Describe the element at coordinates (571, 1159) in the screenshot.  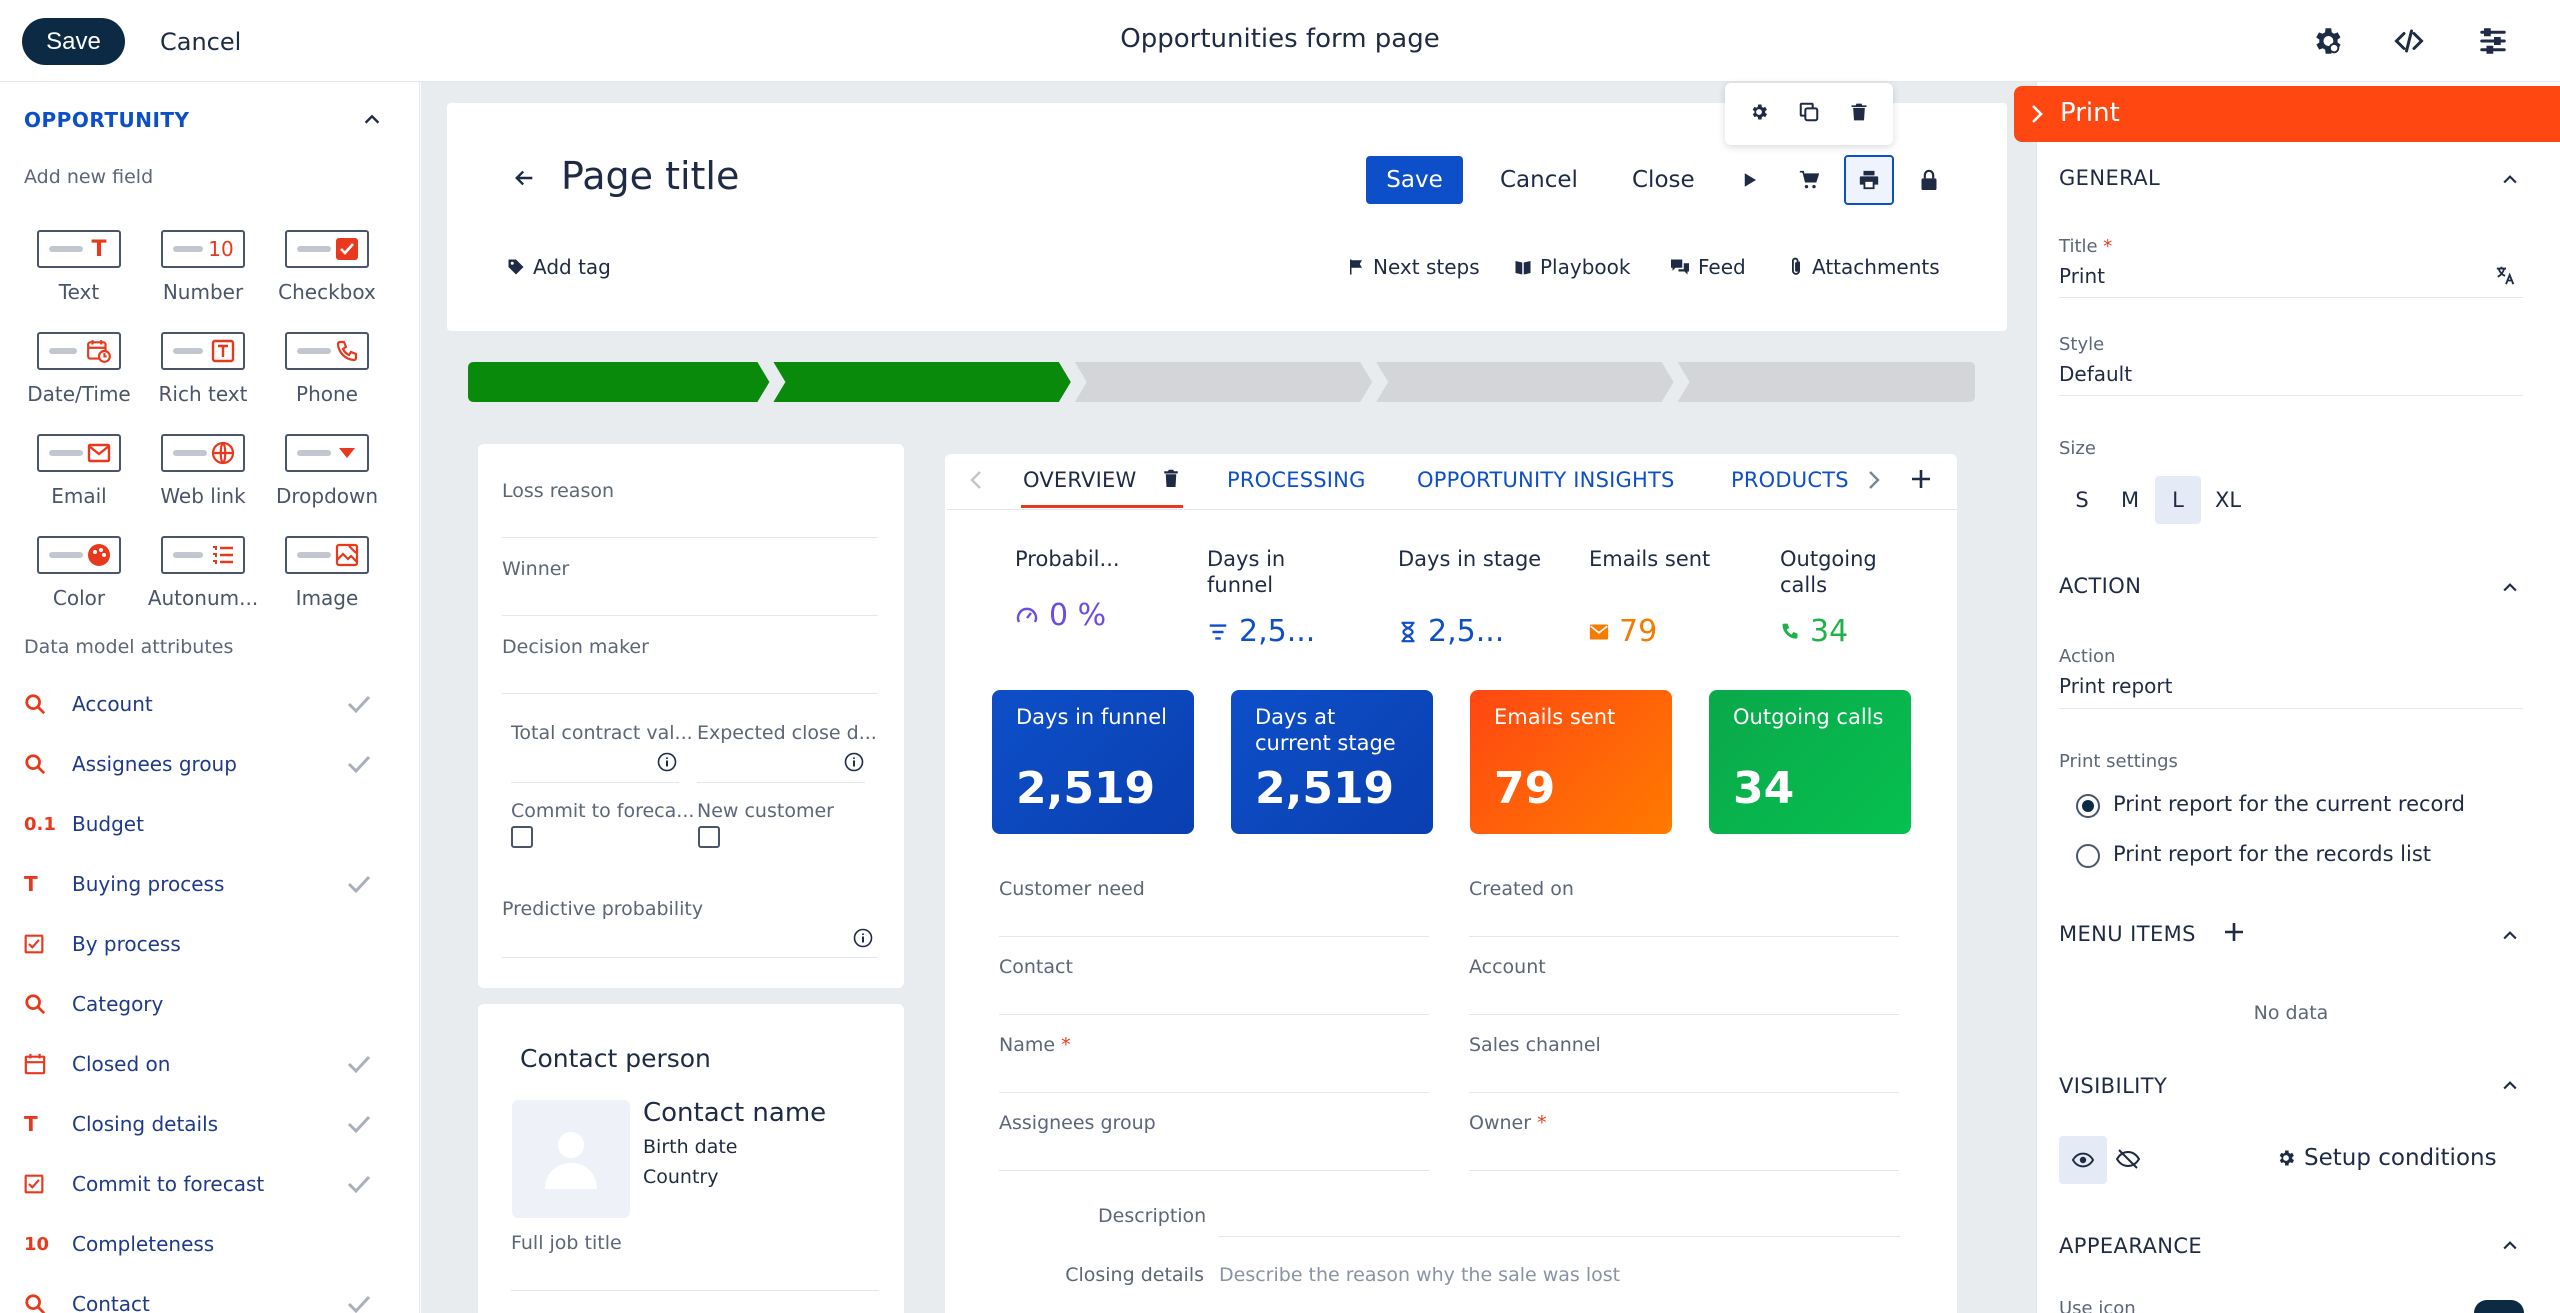
I see `avatar` at that location.